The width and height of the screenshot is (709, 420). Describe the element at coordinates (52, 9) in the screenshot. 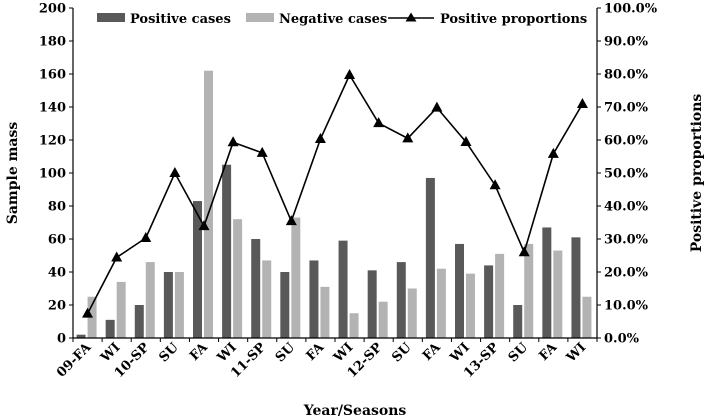

I see `y-tick-label-10: 200` at that location.